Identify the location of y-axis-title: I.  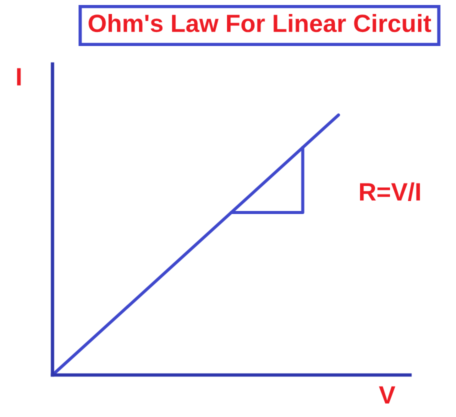
(19, 77).